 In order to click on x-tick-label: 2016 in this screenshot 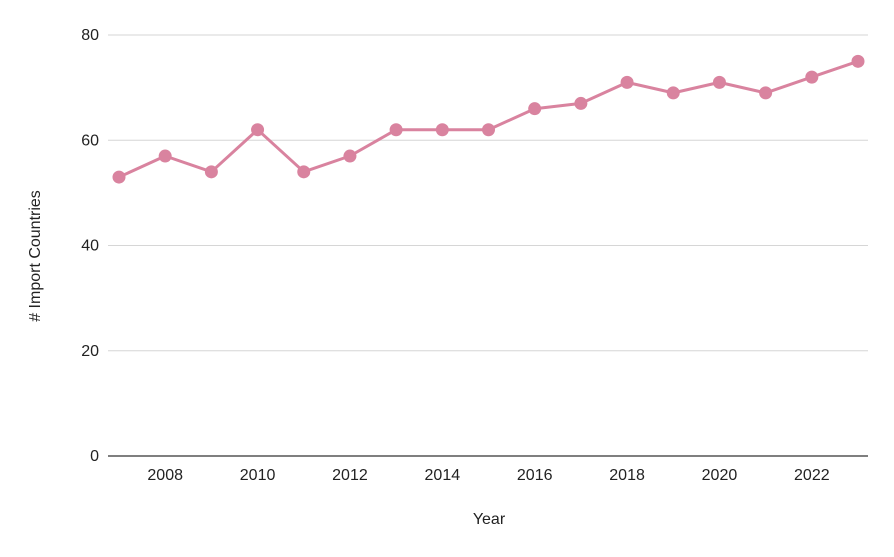, I will do `click(535, 475)`.